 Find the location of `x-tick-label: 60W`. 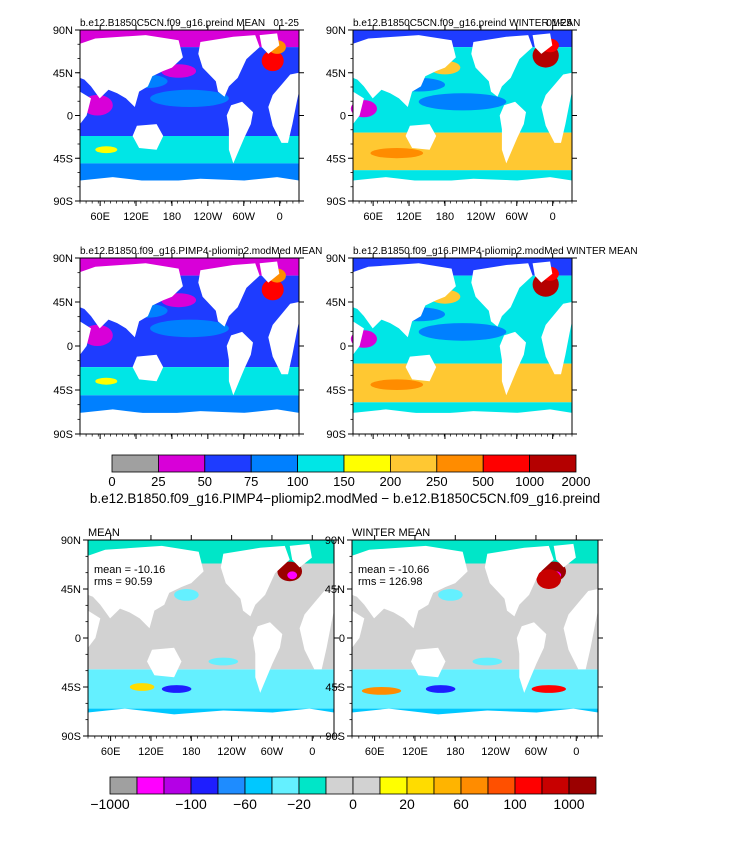

x-tick-label: 60W is located at coordinates (272, 752).